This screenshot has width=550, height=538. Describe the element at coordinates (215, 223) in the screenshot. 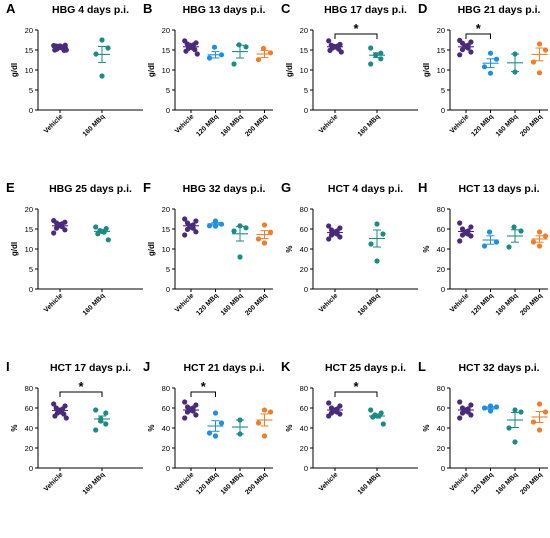

I see `series-120-mbq` at that location.